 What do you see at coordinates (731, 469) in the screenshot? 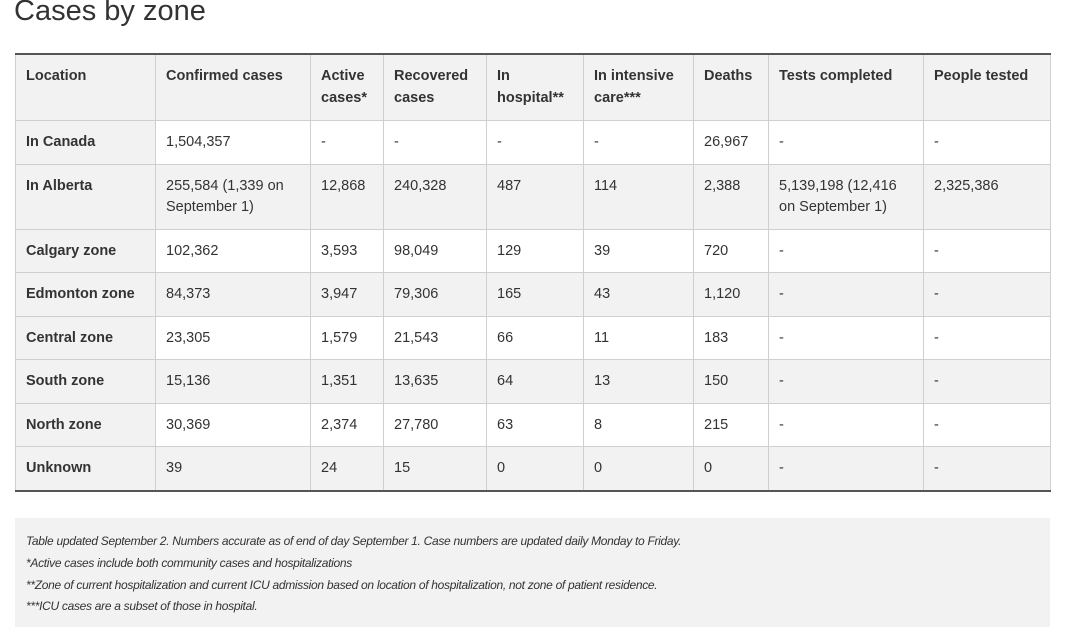
I see `cell-deaths: 0` at bounding box center [731, 469].